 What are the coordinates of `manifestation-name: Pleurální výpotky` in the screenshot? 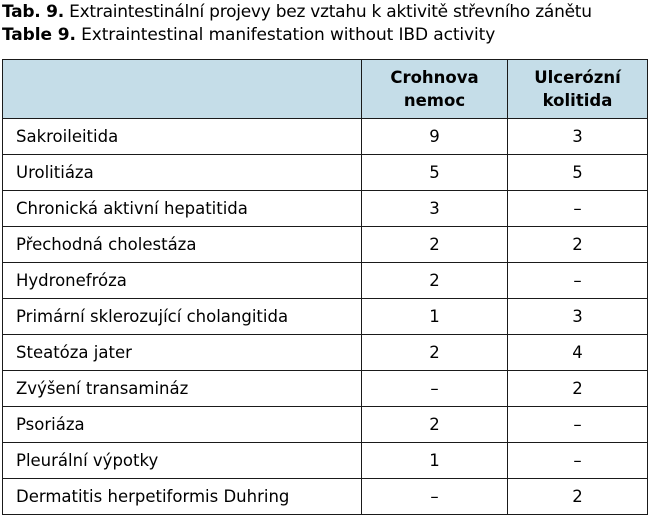 It's located at (182, 460).